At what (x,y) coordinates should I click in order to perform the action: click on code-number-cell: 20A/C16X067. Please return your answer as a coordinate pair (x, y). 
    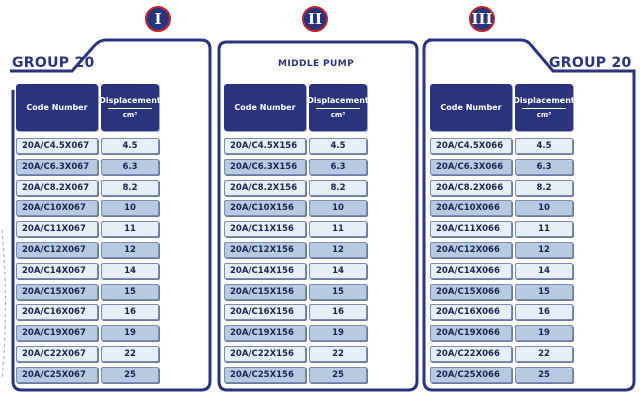
    Looking at the image, I should click on (57, 312).